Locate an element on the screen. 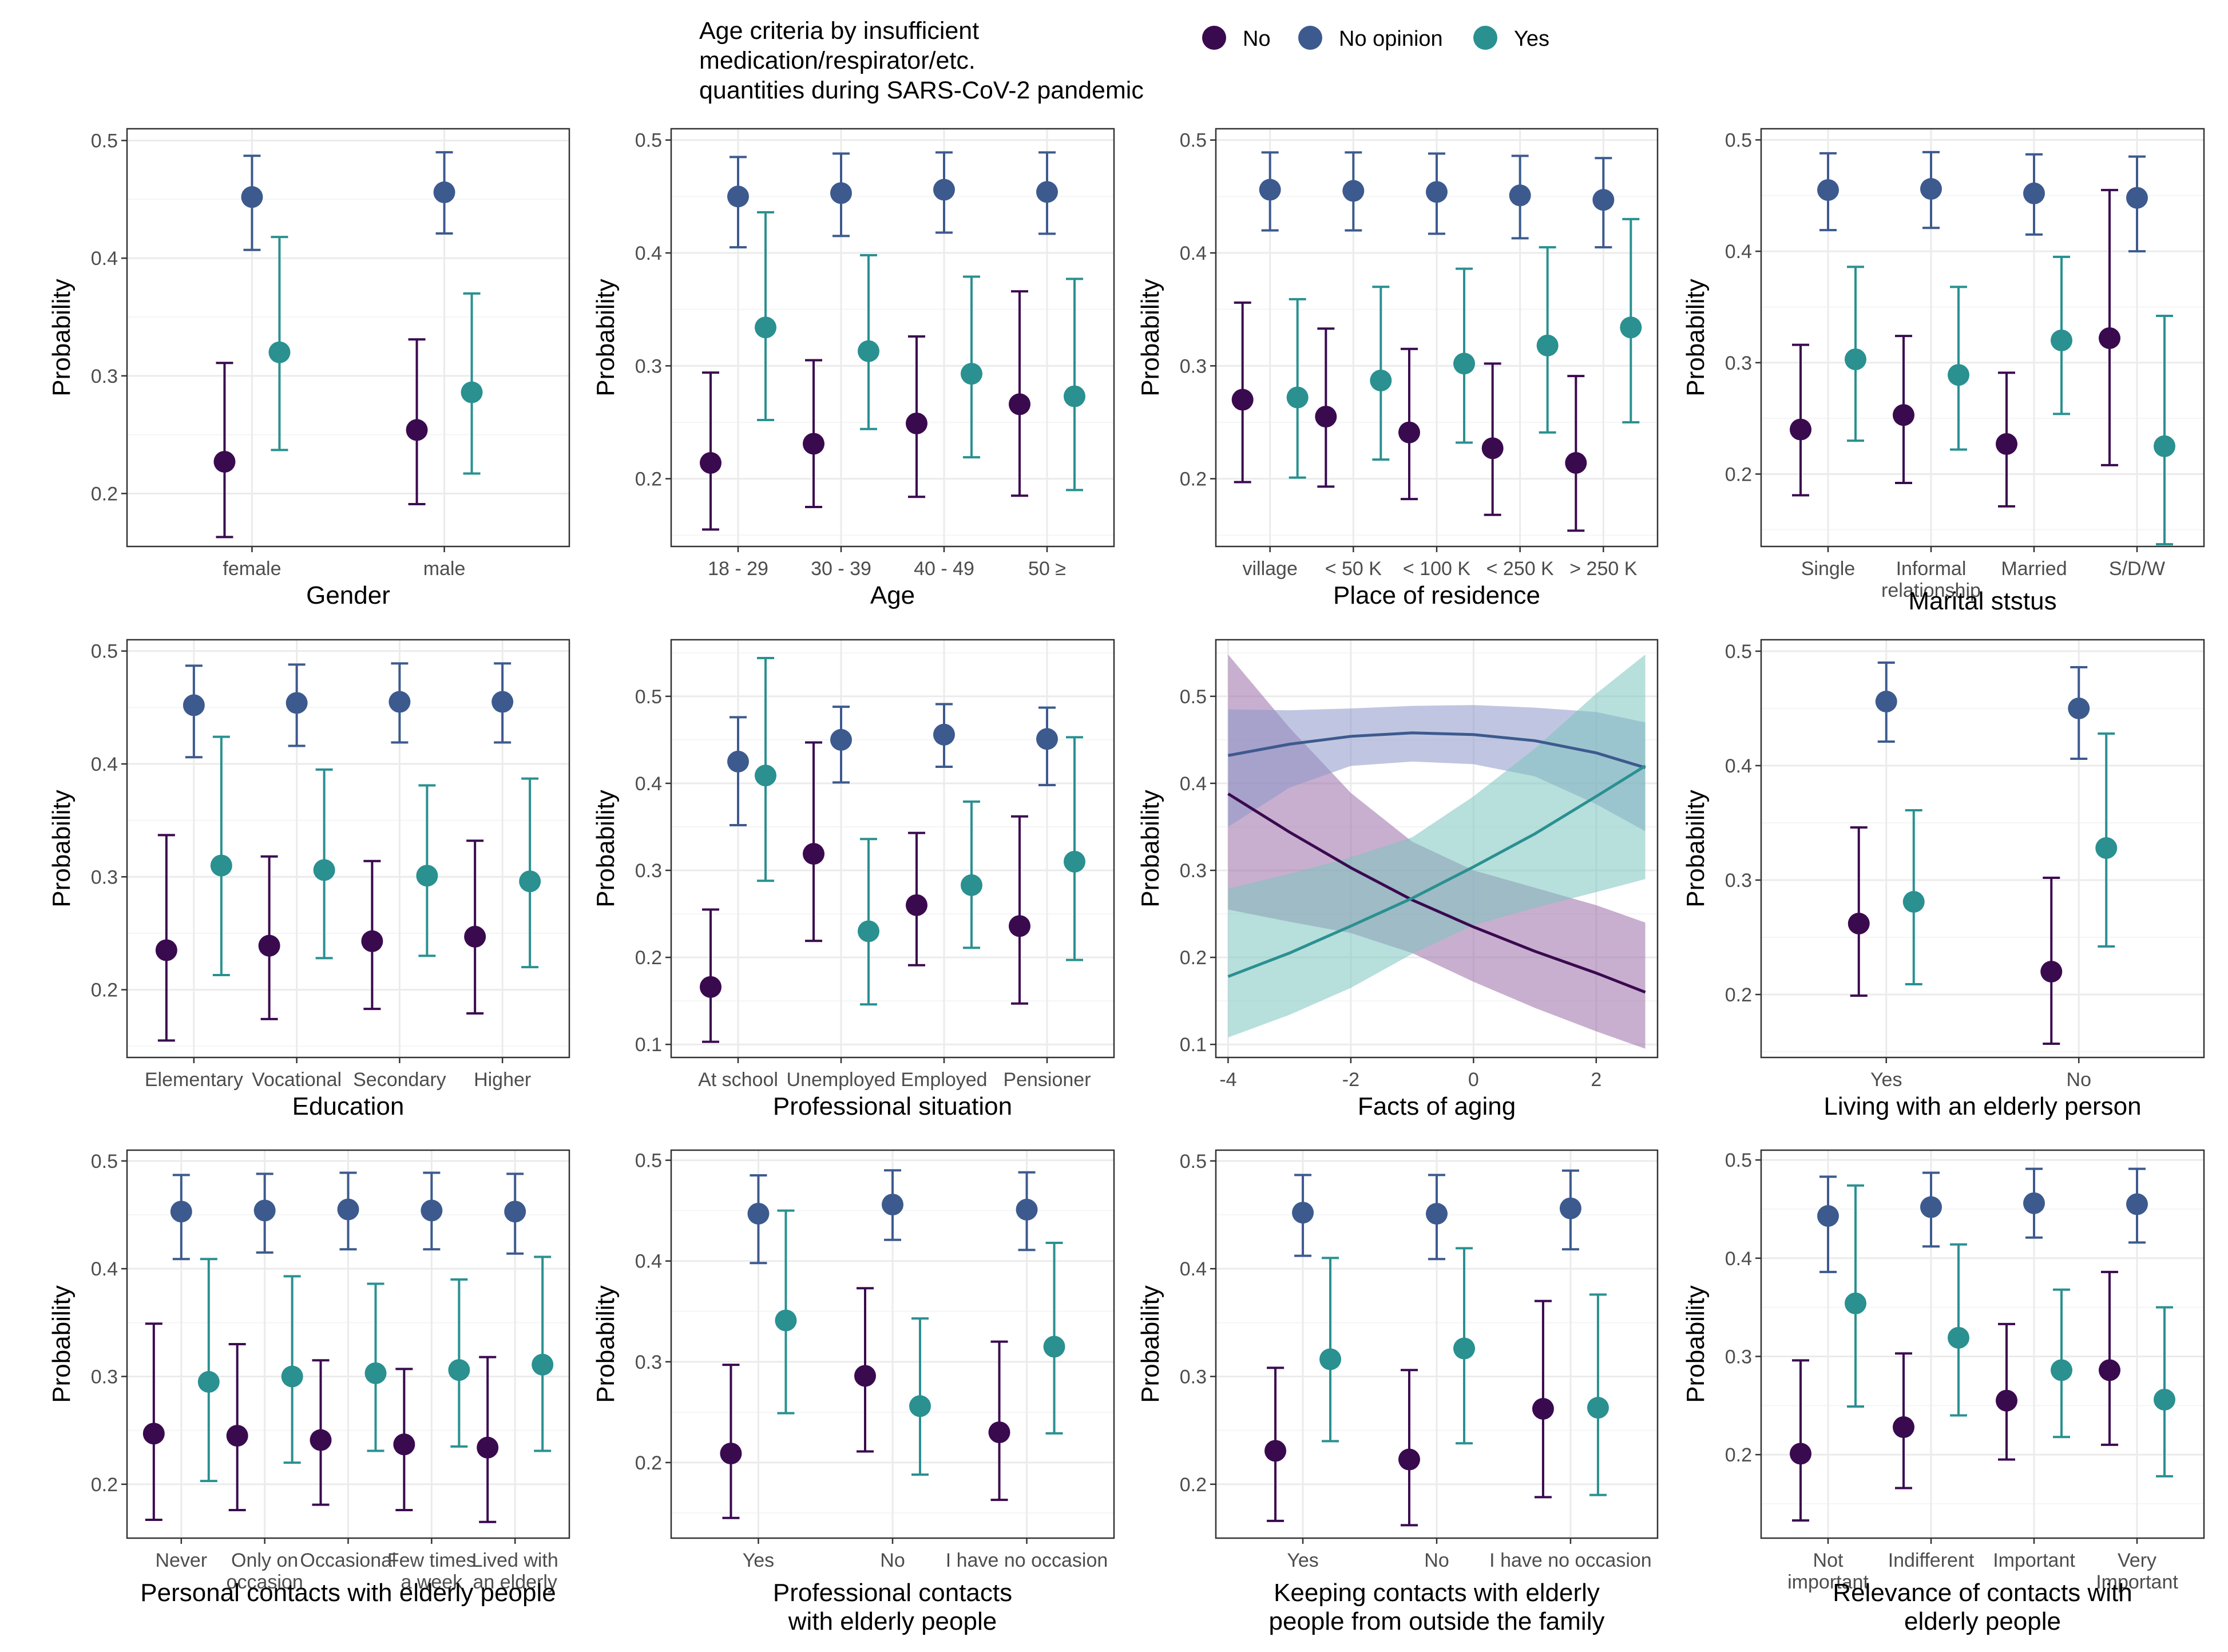 Image resolution: width=2228 pixels, height=1652 pixels. x-tick-label-250-k: > 250 K is located at coordinates (1603, 569).